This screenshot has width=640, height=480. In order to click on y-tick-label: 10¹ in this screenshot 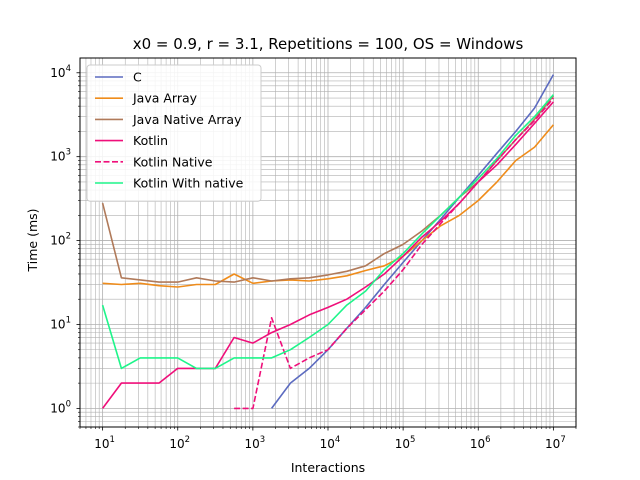, I will do `click(60, 323)`.